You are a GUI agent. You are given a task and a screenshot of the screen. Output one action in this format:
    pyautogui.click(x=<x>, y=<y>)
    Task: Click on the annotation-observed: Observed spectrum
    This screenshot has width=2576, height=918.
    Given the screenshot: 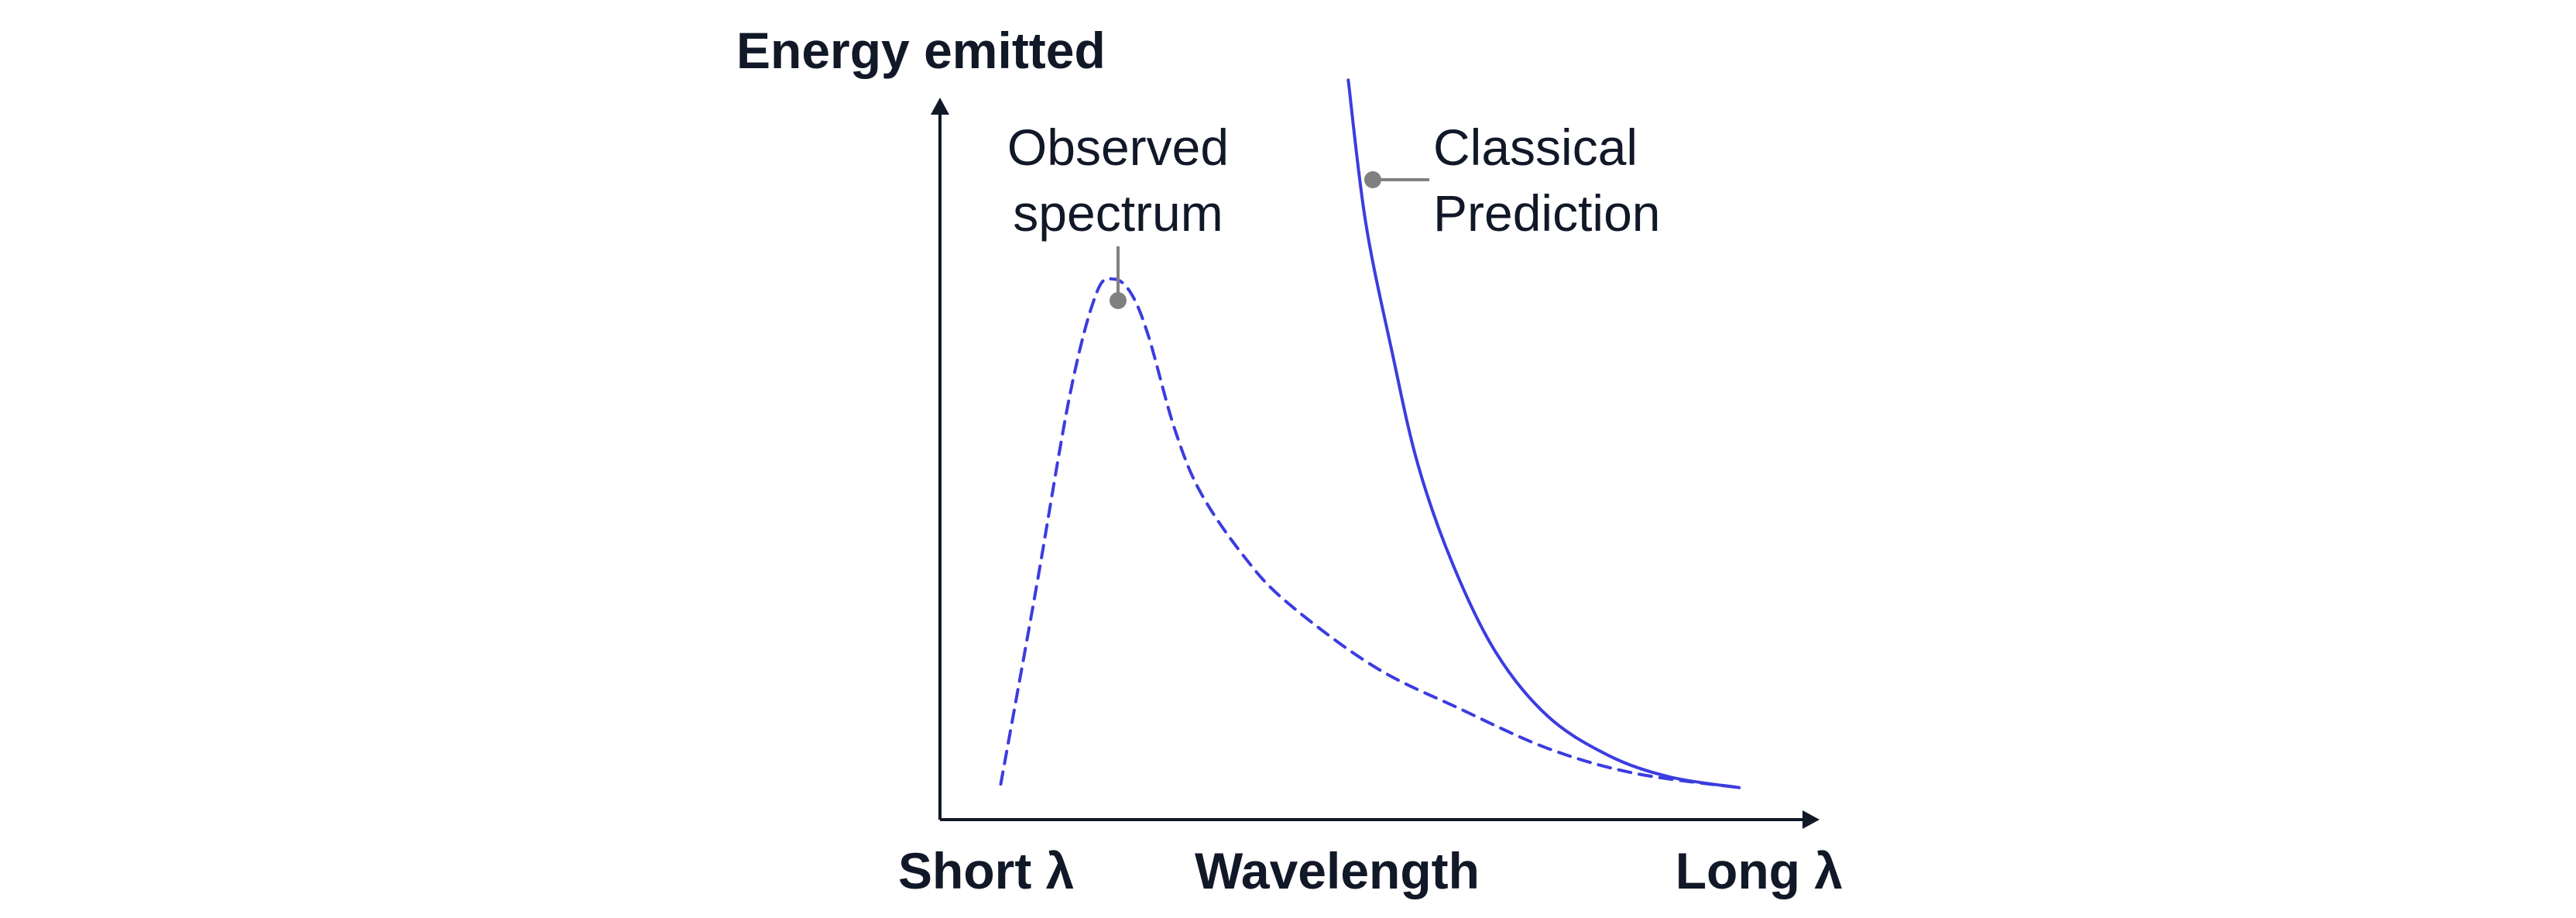 What is the action you would take?
    pyautogui.click(x=1118, y=214)
    